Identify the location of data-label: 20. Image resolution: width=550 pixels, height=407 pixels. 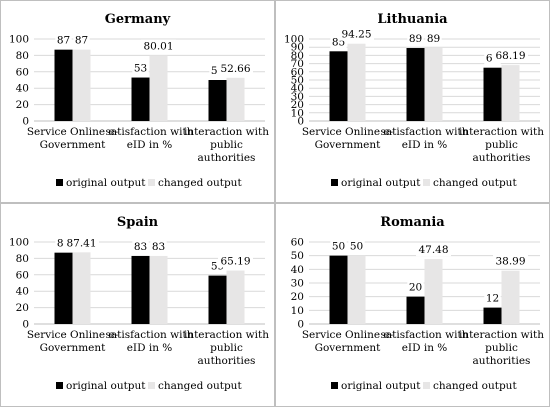
(415, 288).